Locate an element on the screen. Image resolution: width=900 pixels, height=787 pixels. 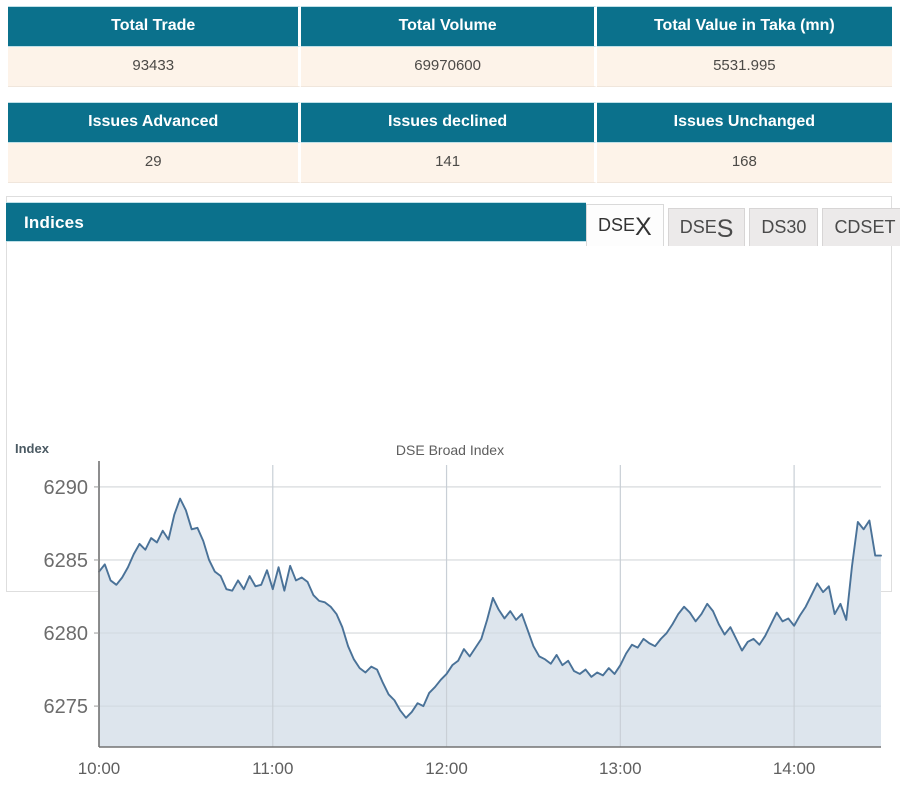
table-value-row: 29 141 168 is located at coordinates (450, 163).